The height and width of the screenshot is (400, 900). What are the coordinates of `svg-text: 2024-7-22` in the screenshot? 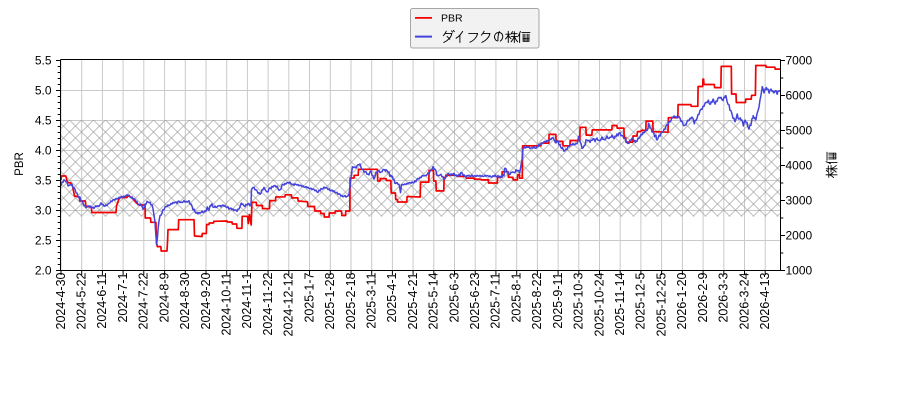 It's located at (144, 300).